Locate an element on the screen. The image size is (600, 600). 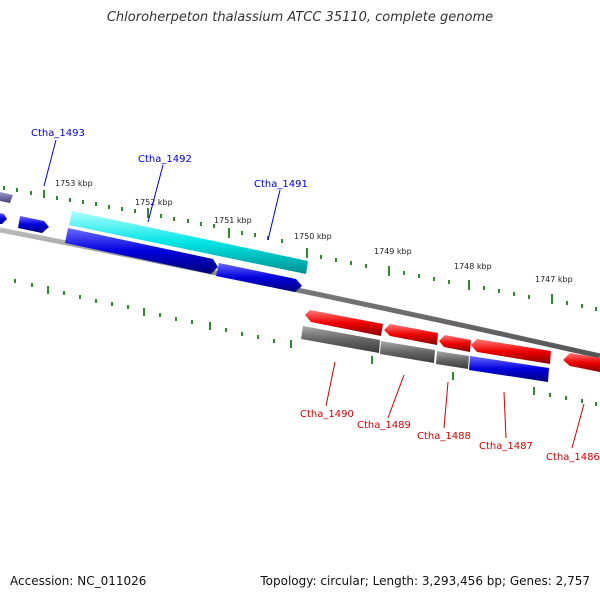
label-ctha-1491: Ctha_1491 is located at coordinates (281, 184).